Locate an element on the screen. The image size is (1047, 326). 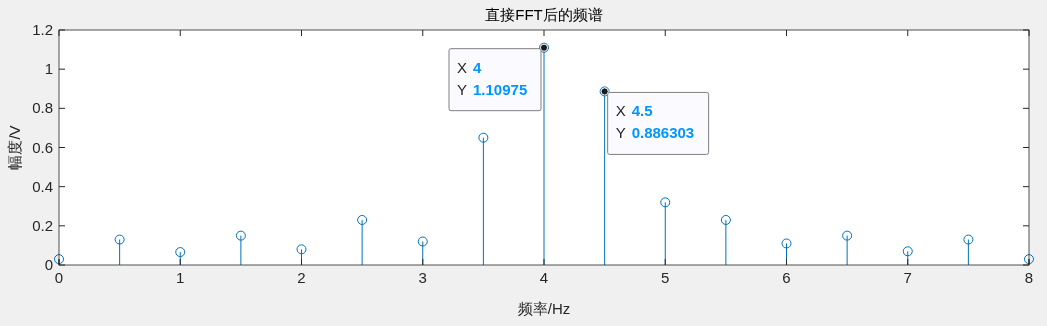
x-axis-title: 频率/Hz is located at coordinates (544, 308).